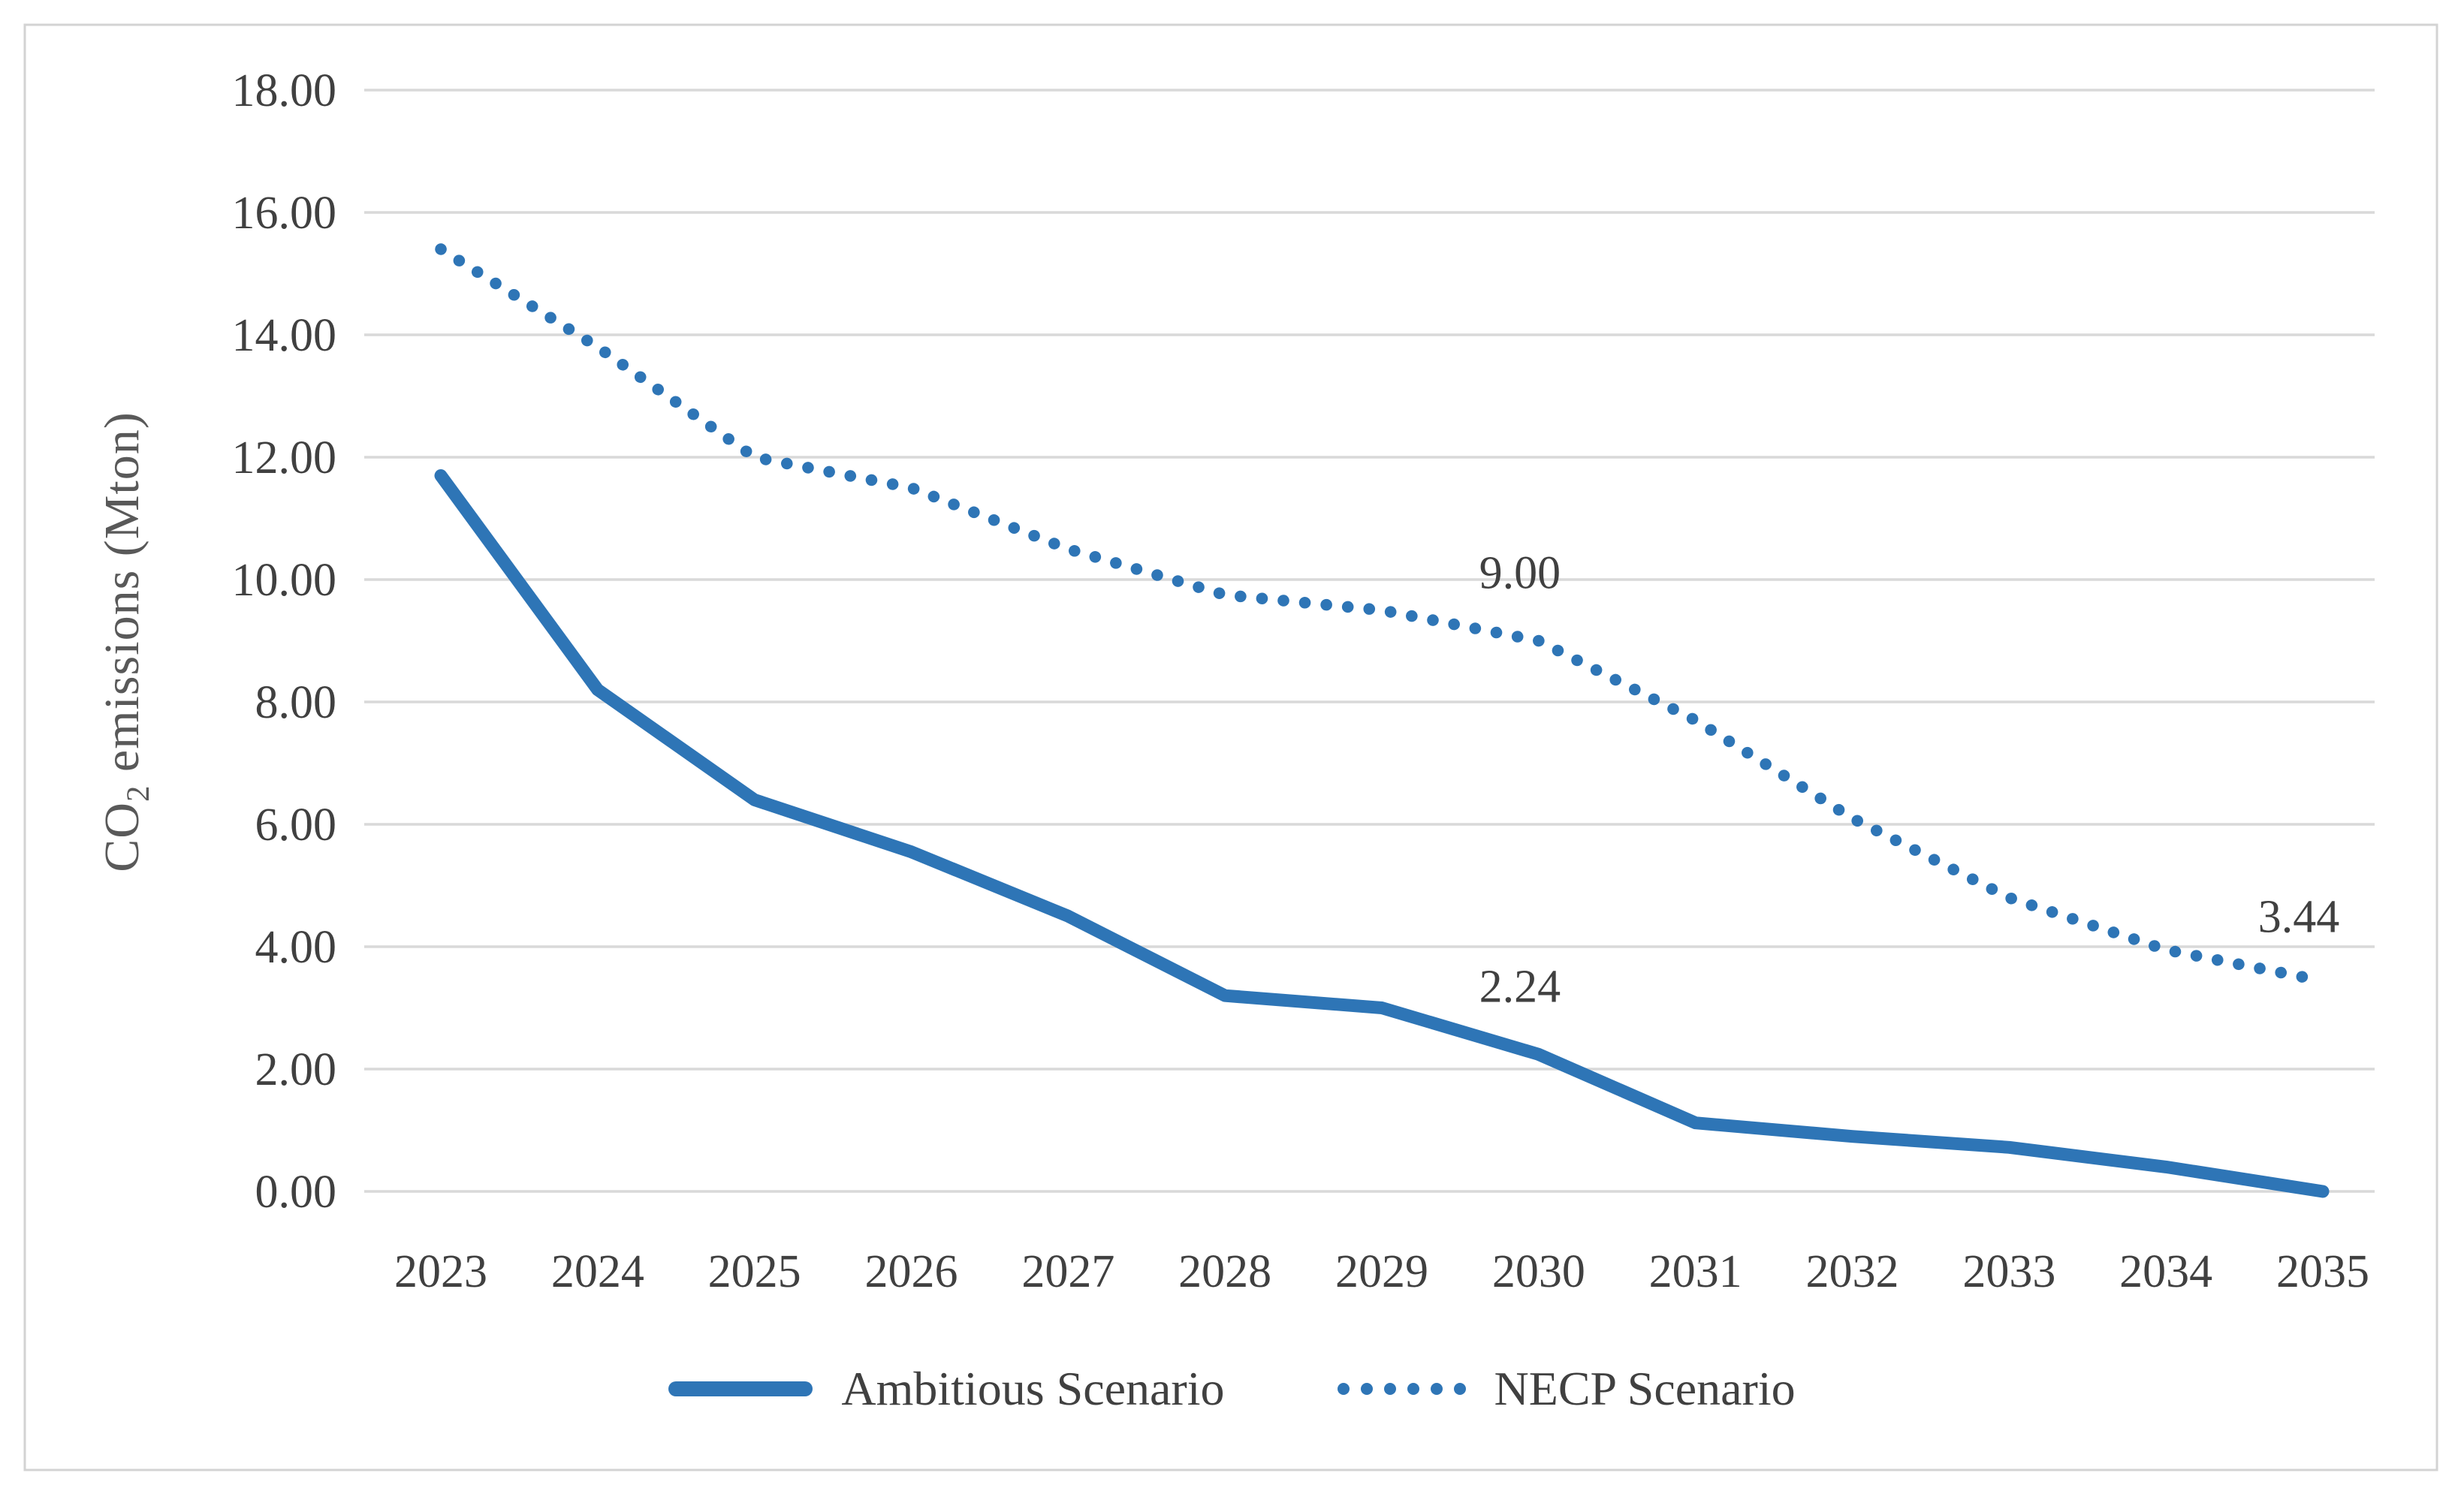 The image size is (2464, 1506). I want to click on dotted-line-swatch-icon, so click(1401, 1389).